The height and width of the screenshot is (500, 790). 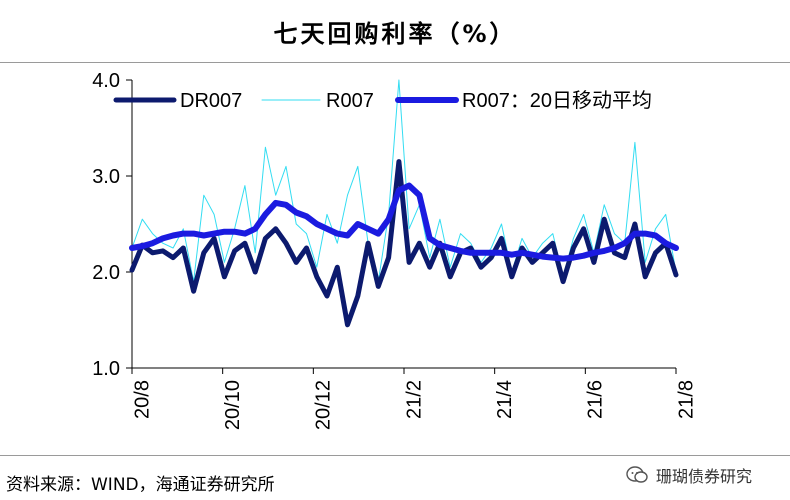 What do you see at coordinates (106, 81) in the screenshot?
I see `y-tick-label: 4.0` at bounding box center [106, 81].